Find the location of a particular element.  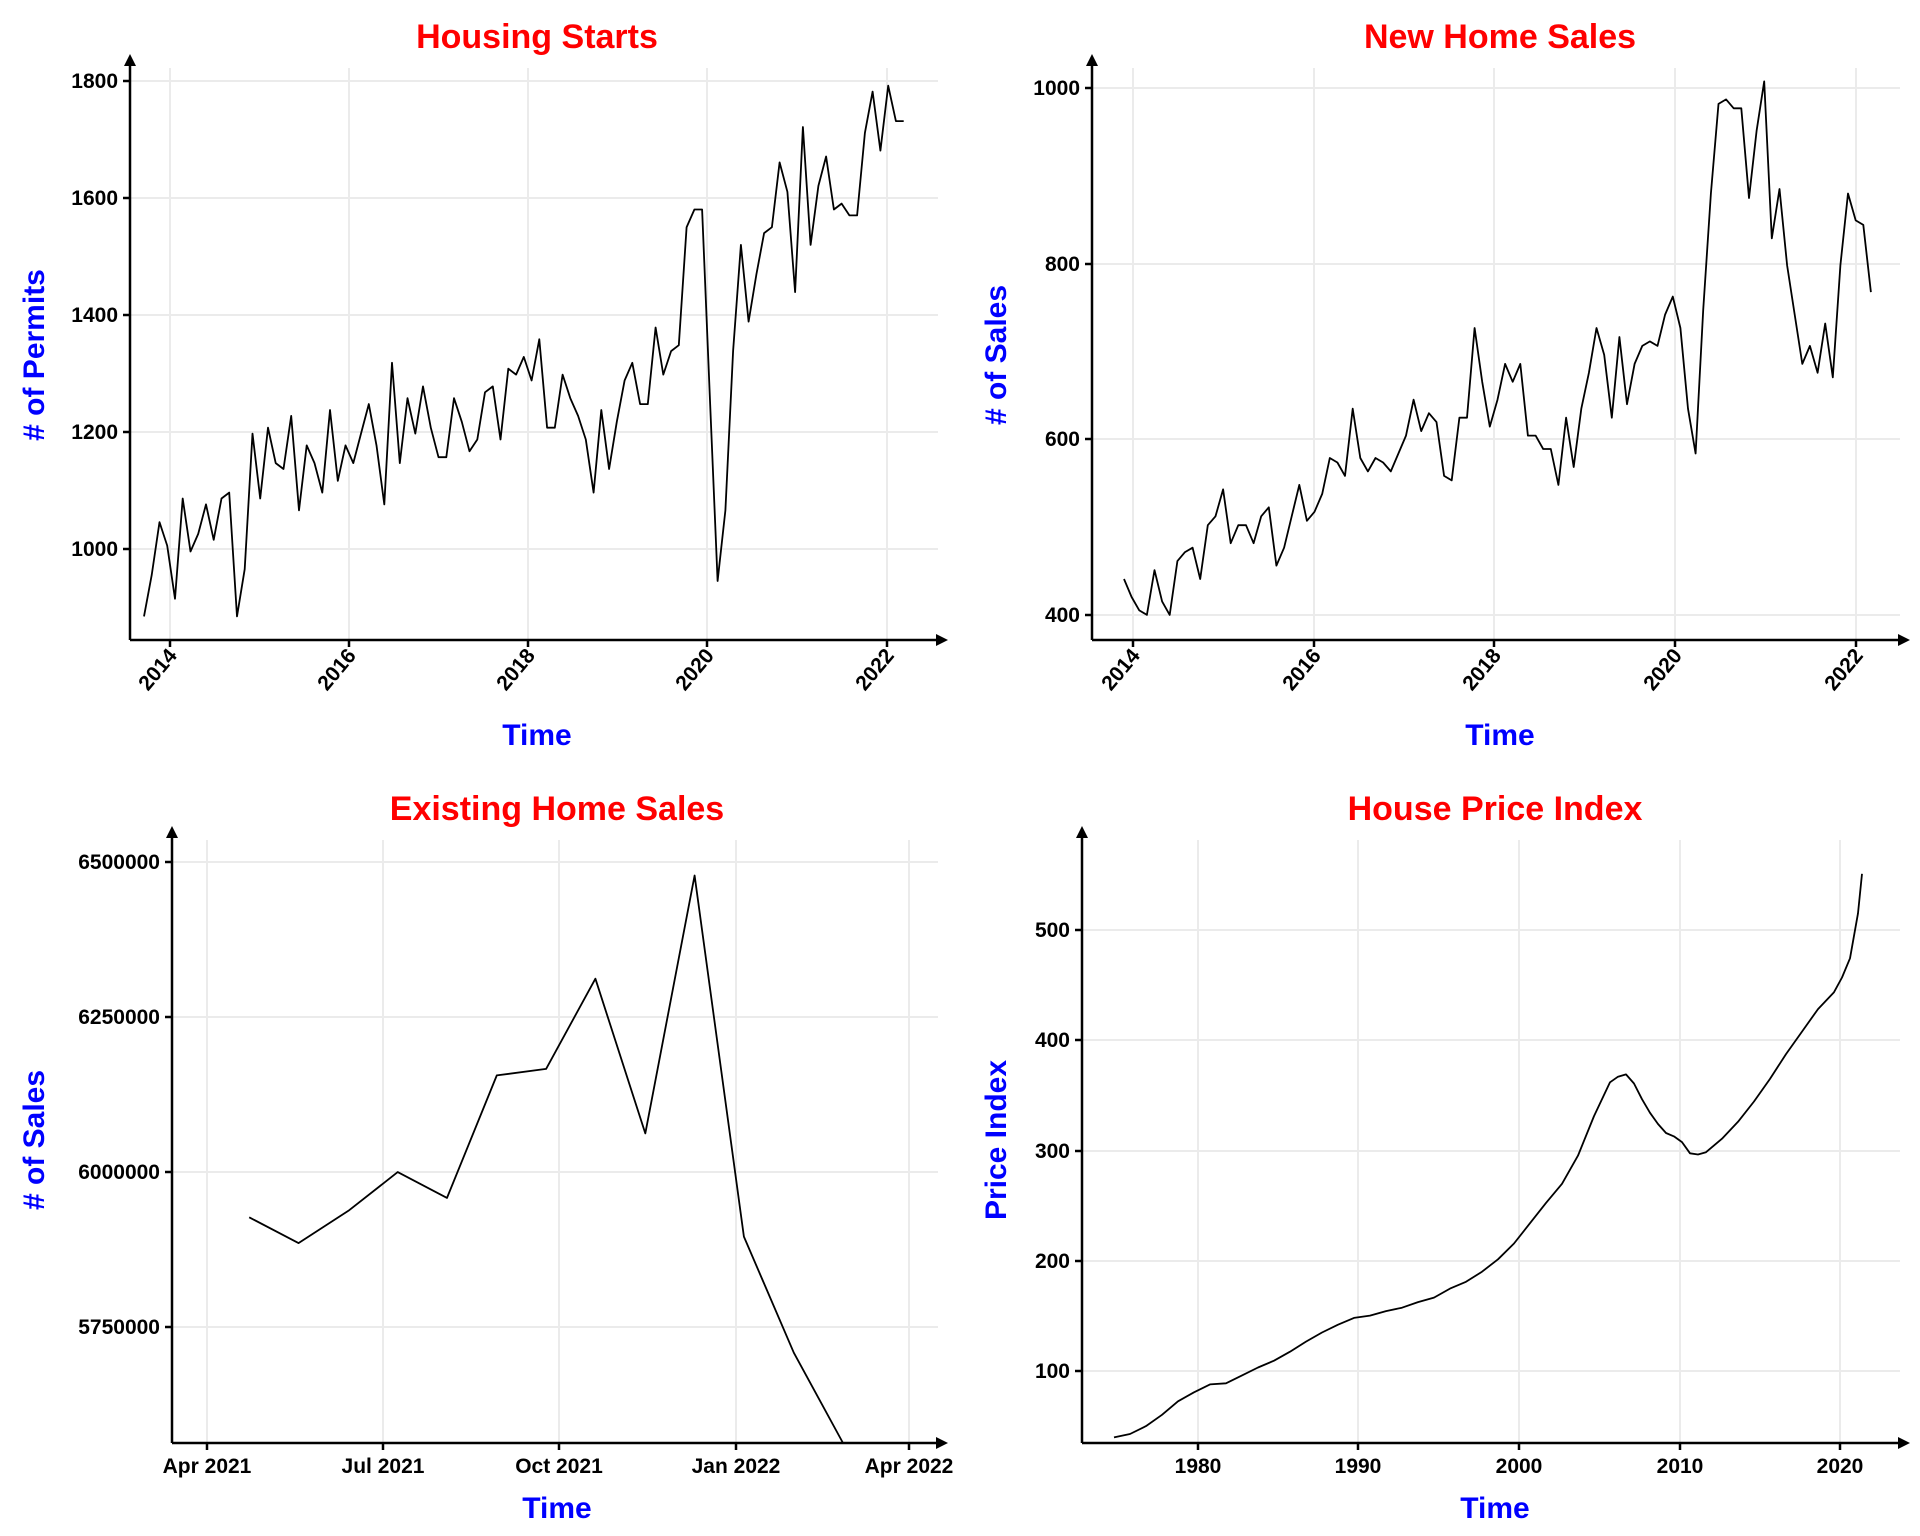

y-tick-label: 100 is located at coordinates (1052, 1371).